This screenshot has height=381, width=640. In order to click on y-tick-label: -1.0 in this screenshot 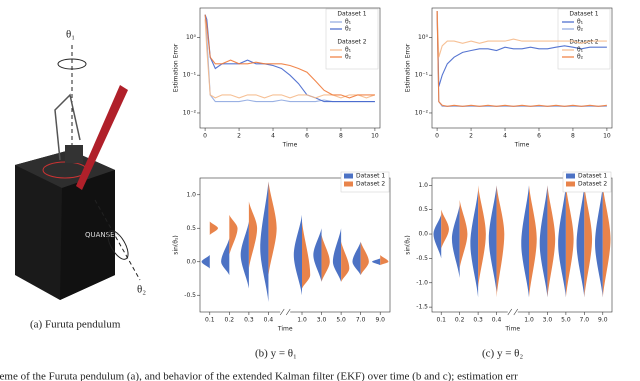, I will do `click(422, 282)`.